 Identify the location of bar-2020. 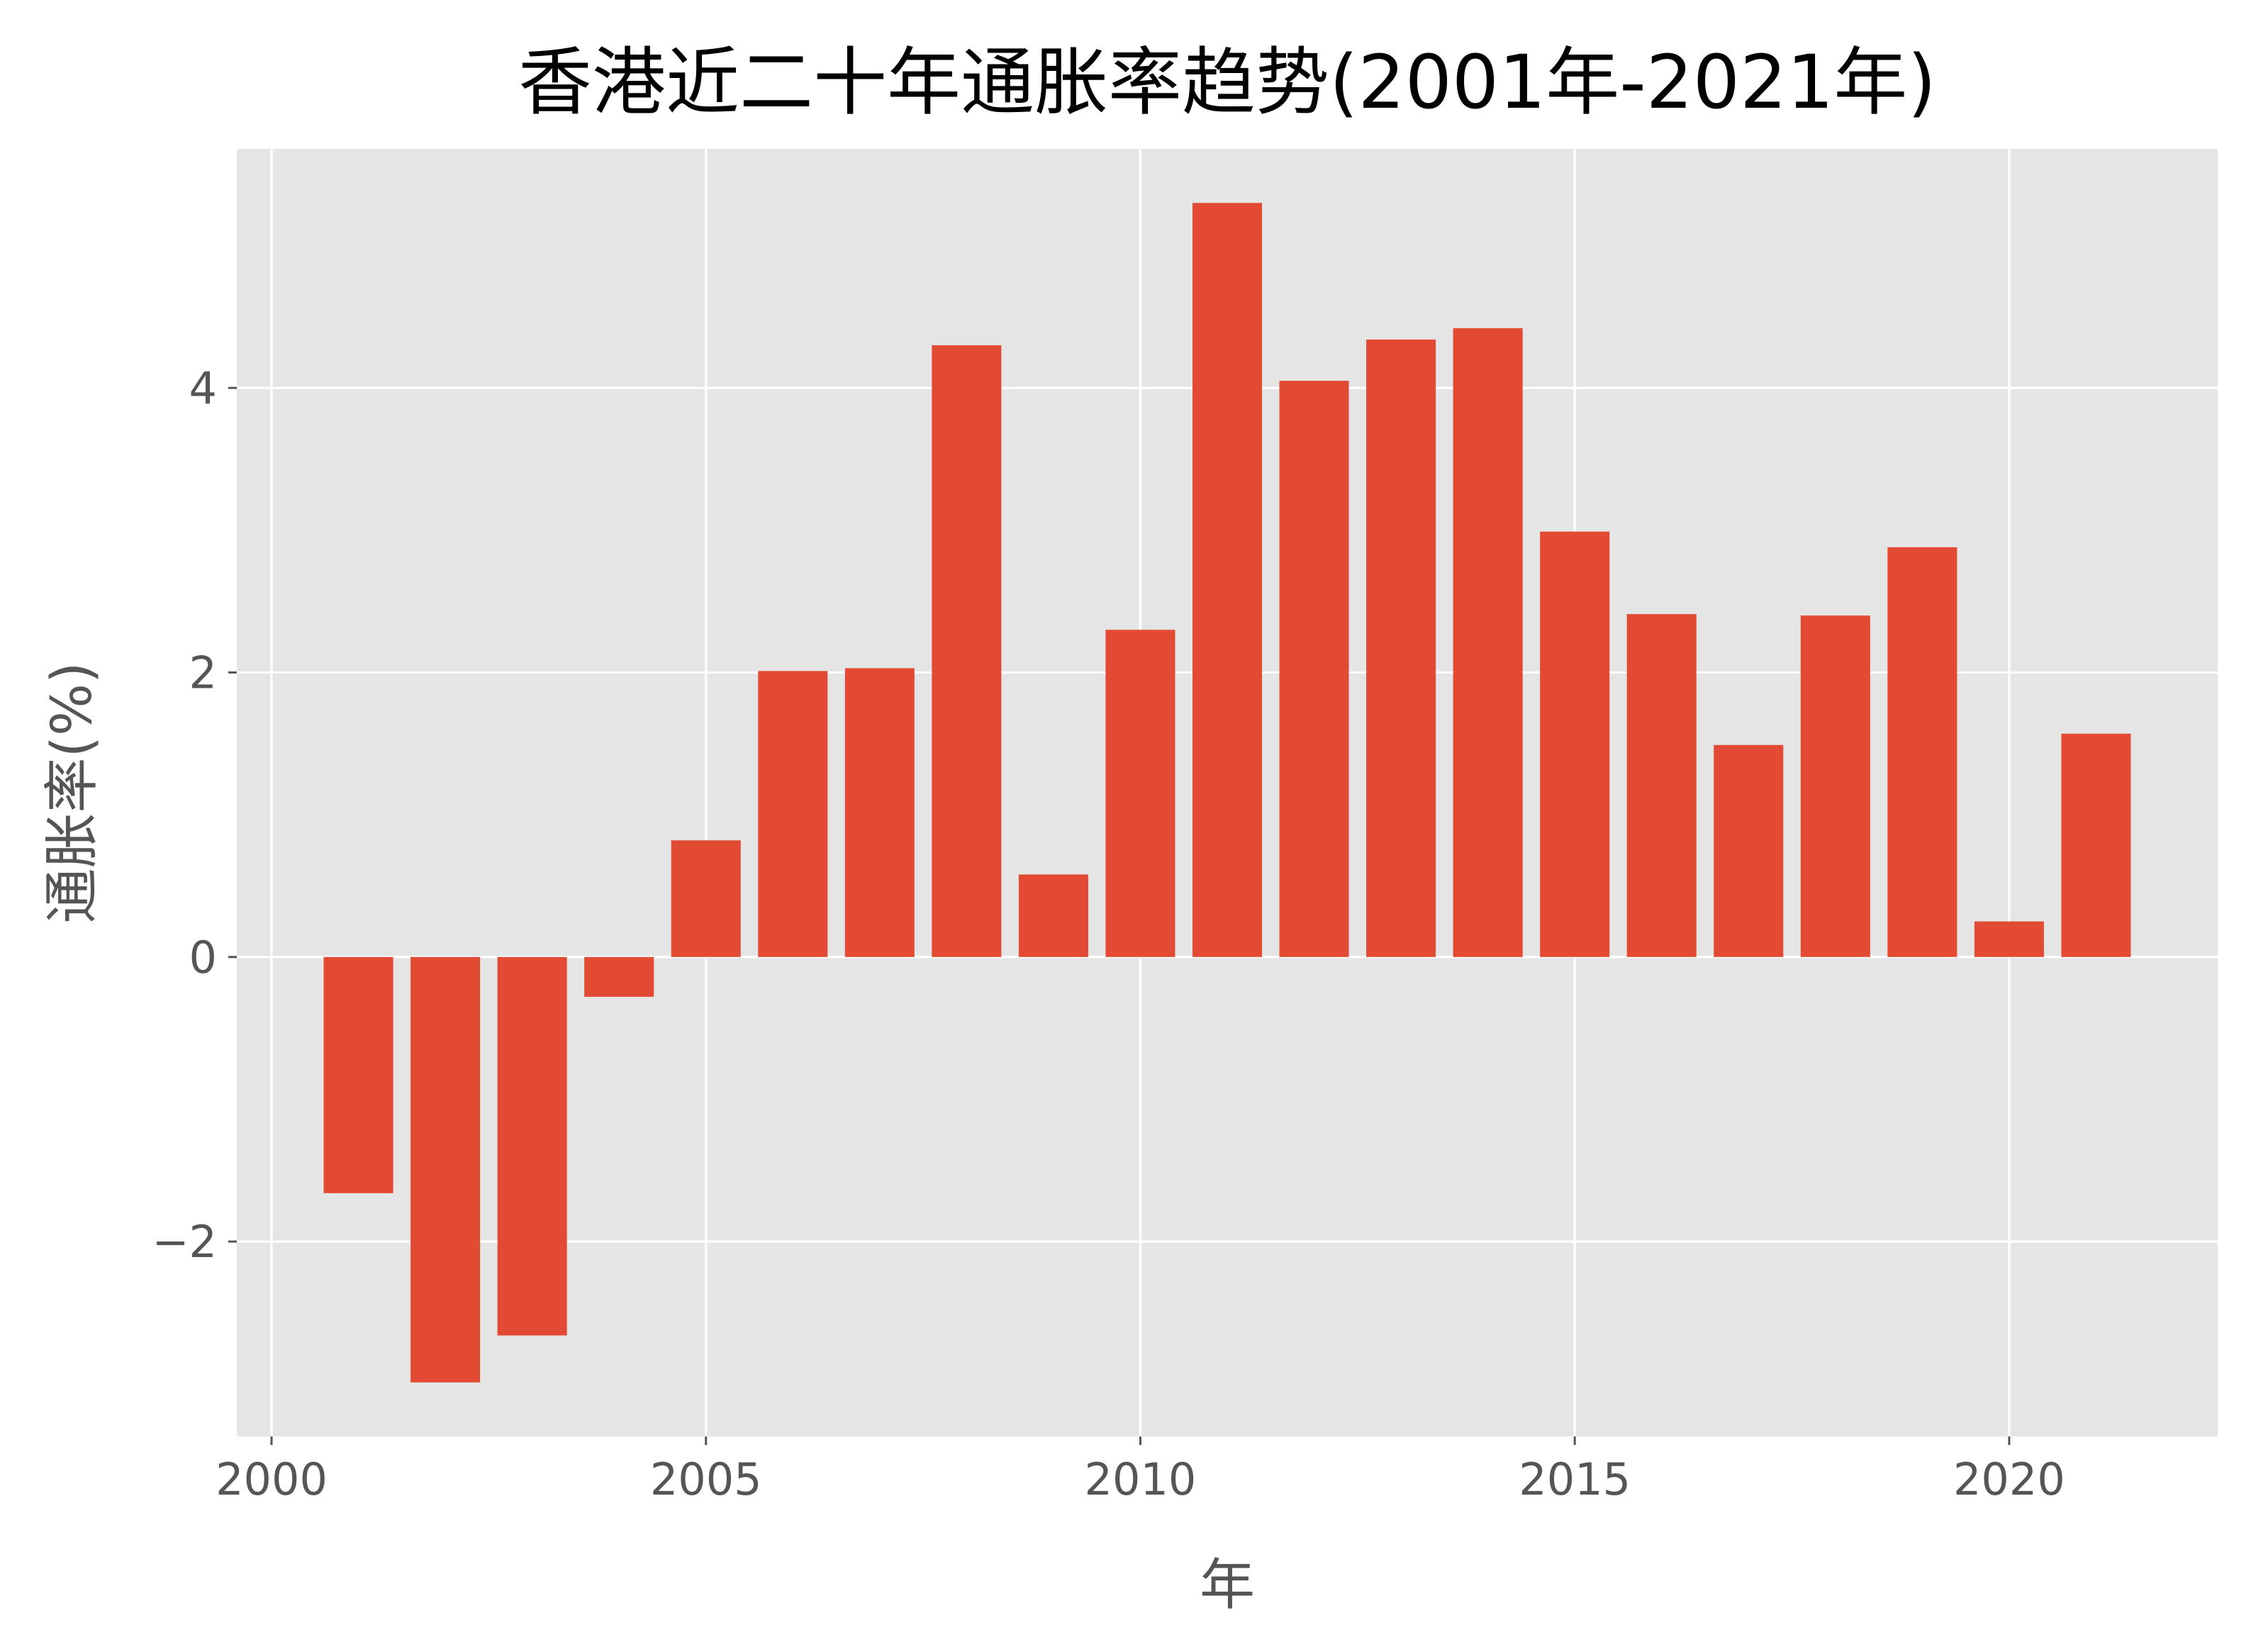
(2009, 939).